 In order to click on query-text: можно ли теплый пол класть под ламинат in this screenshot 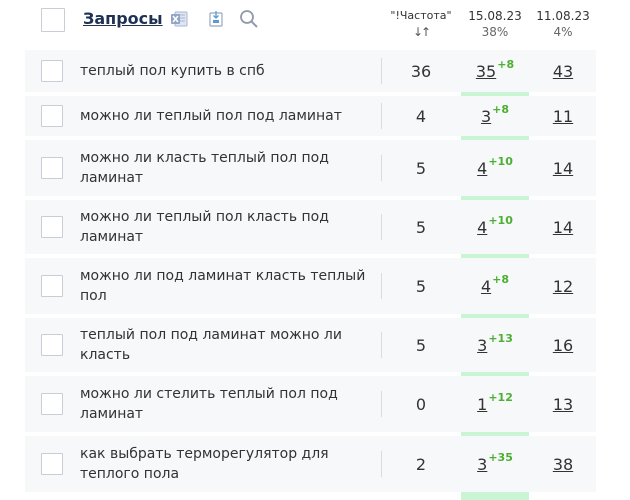, I will do `click(204, 227)`.